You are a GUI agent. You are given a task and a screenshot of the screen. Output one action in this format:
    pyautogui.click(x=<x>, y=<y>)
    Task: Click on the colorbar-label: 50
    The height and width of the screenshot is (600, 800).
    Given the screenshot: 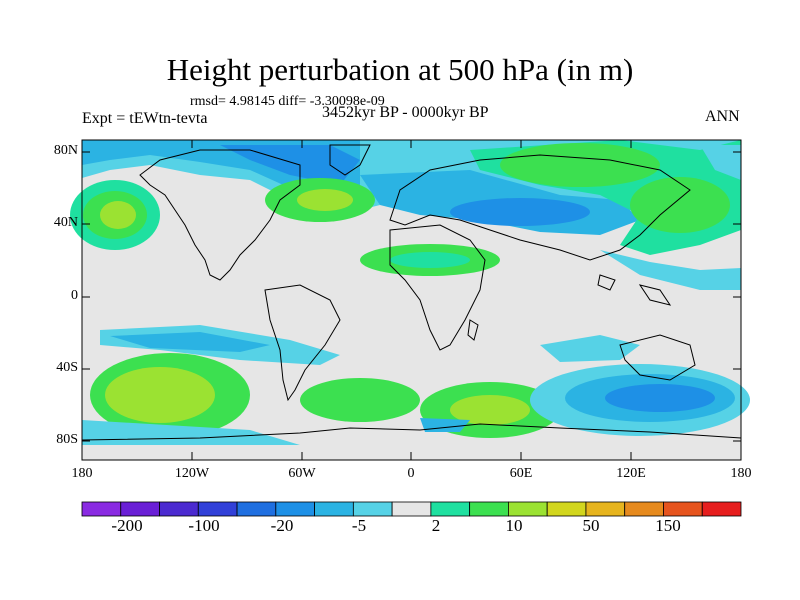 What is the action you would take?
    pyautogui.click(x=591, y=525)
    